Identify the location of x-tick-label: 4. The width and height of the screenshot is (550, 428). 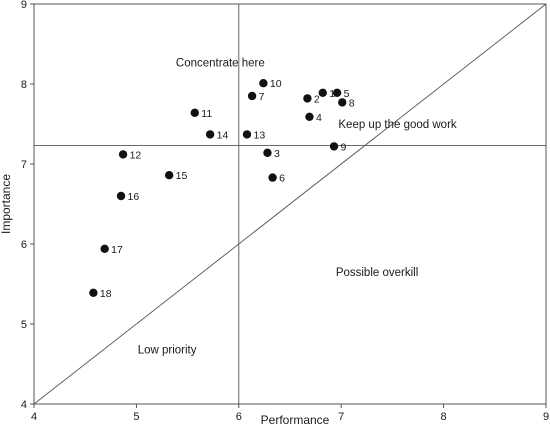
(34, 417).